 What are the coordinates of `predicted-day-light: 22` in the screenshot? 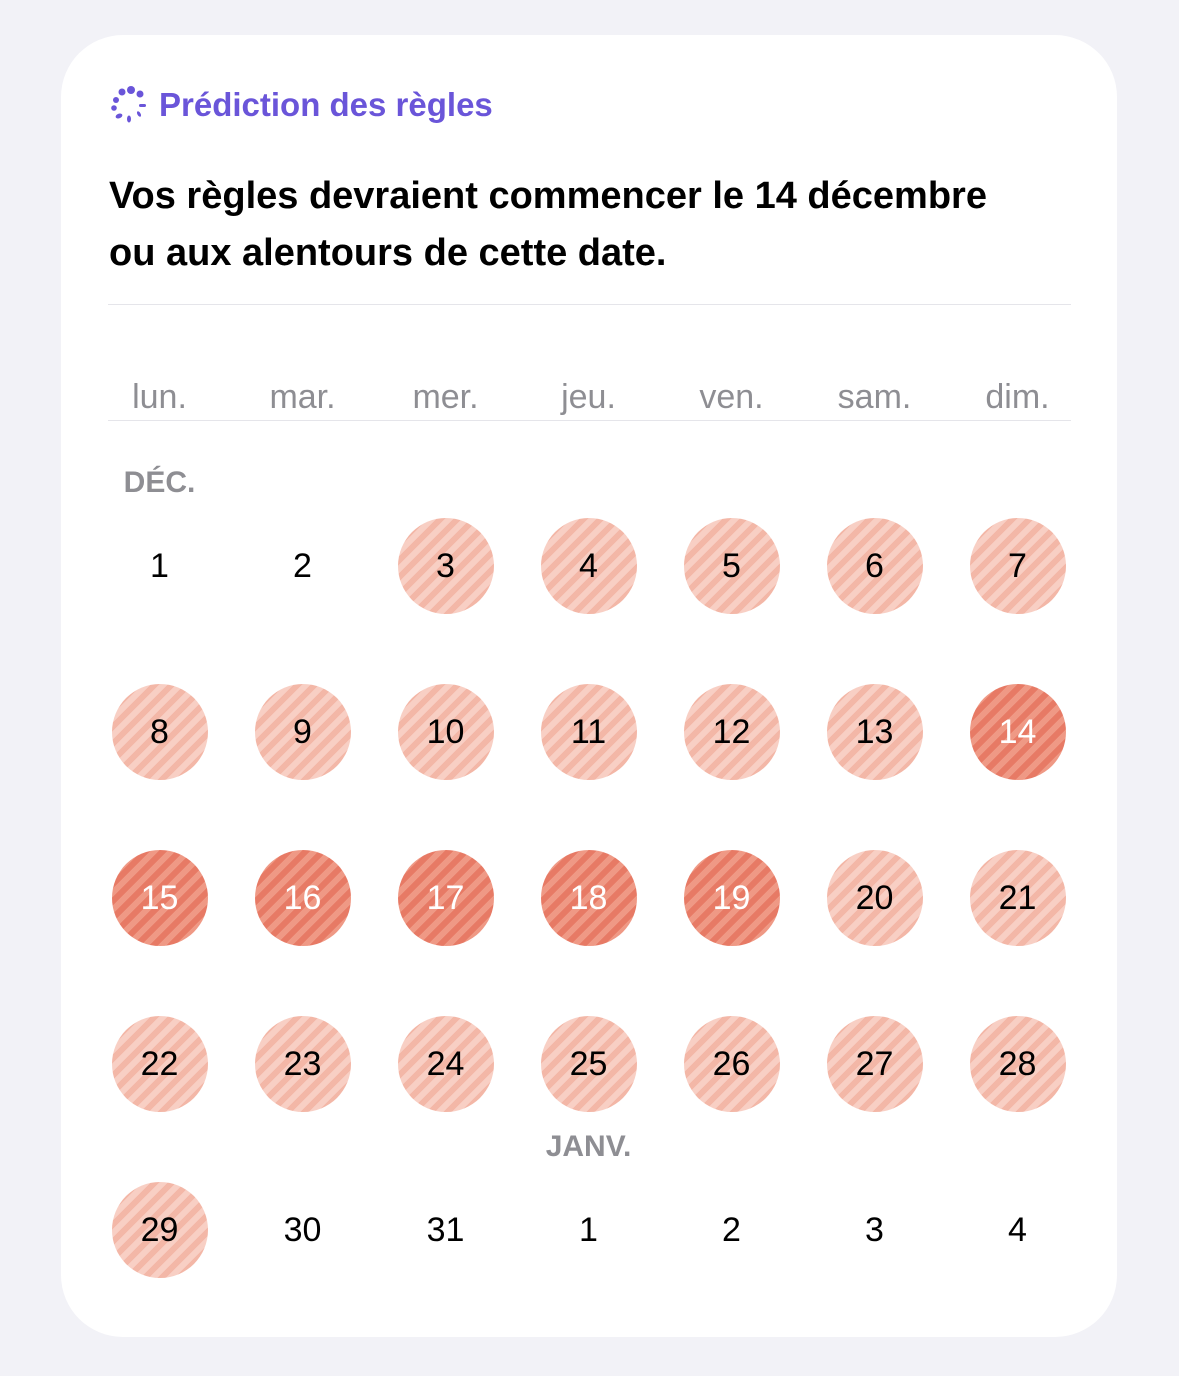 It's located at (159, 1064).